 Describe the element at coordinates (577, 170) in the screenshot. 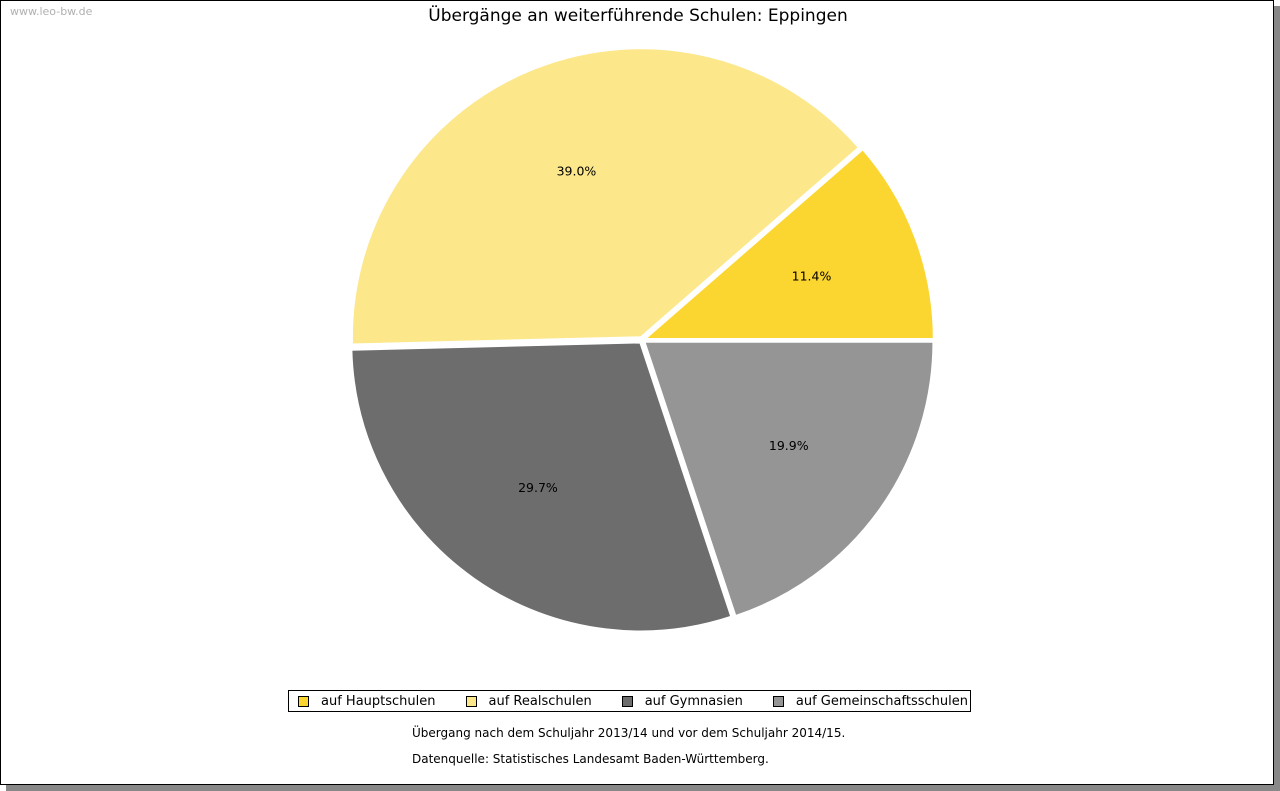

I see `slice-label-realschulen: 39.0%` at that location.